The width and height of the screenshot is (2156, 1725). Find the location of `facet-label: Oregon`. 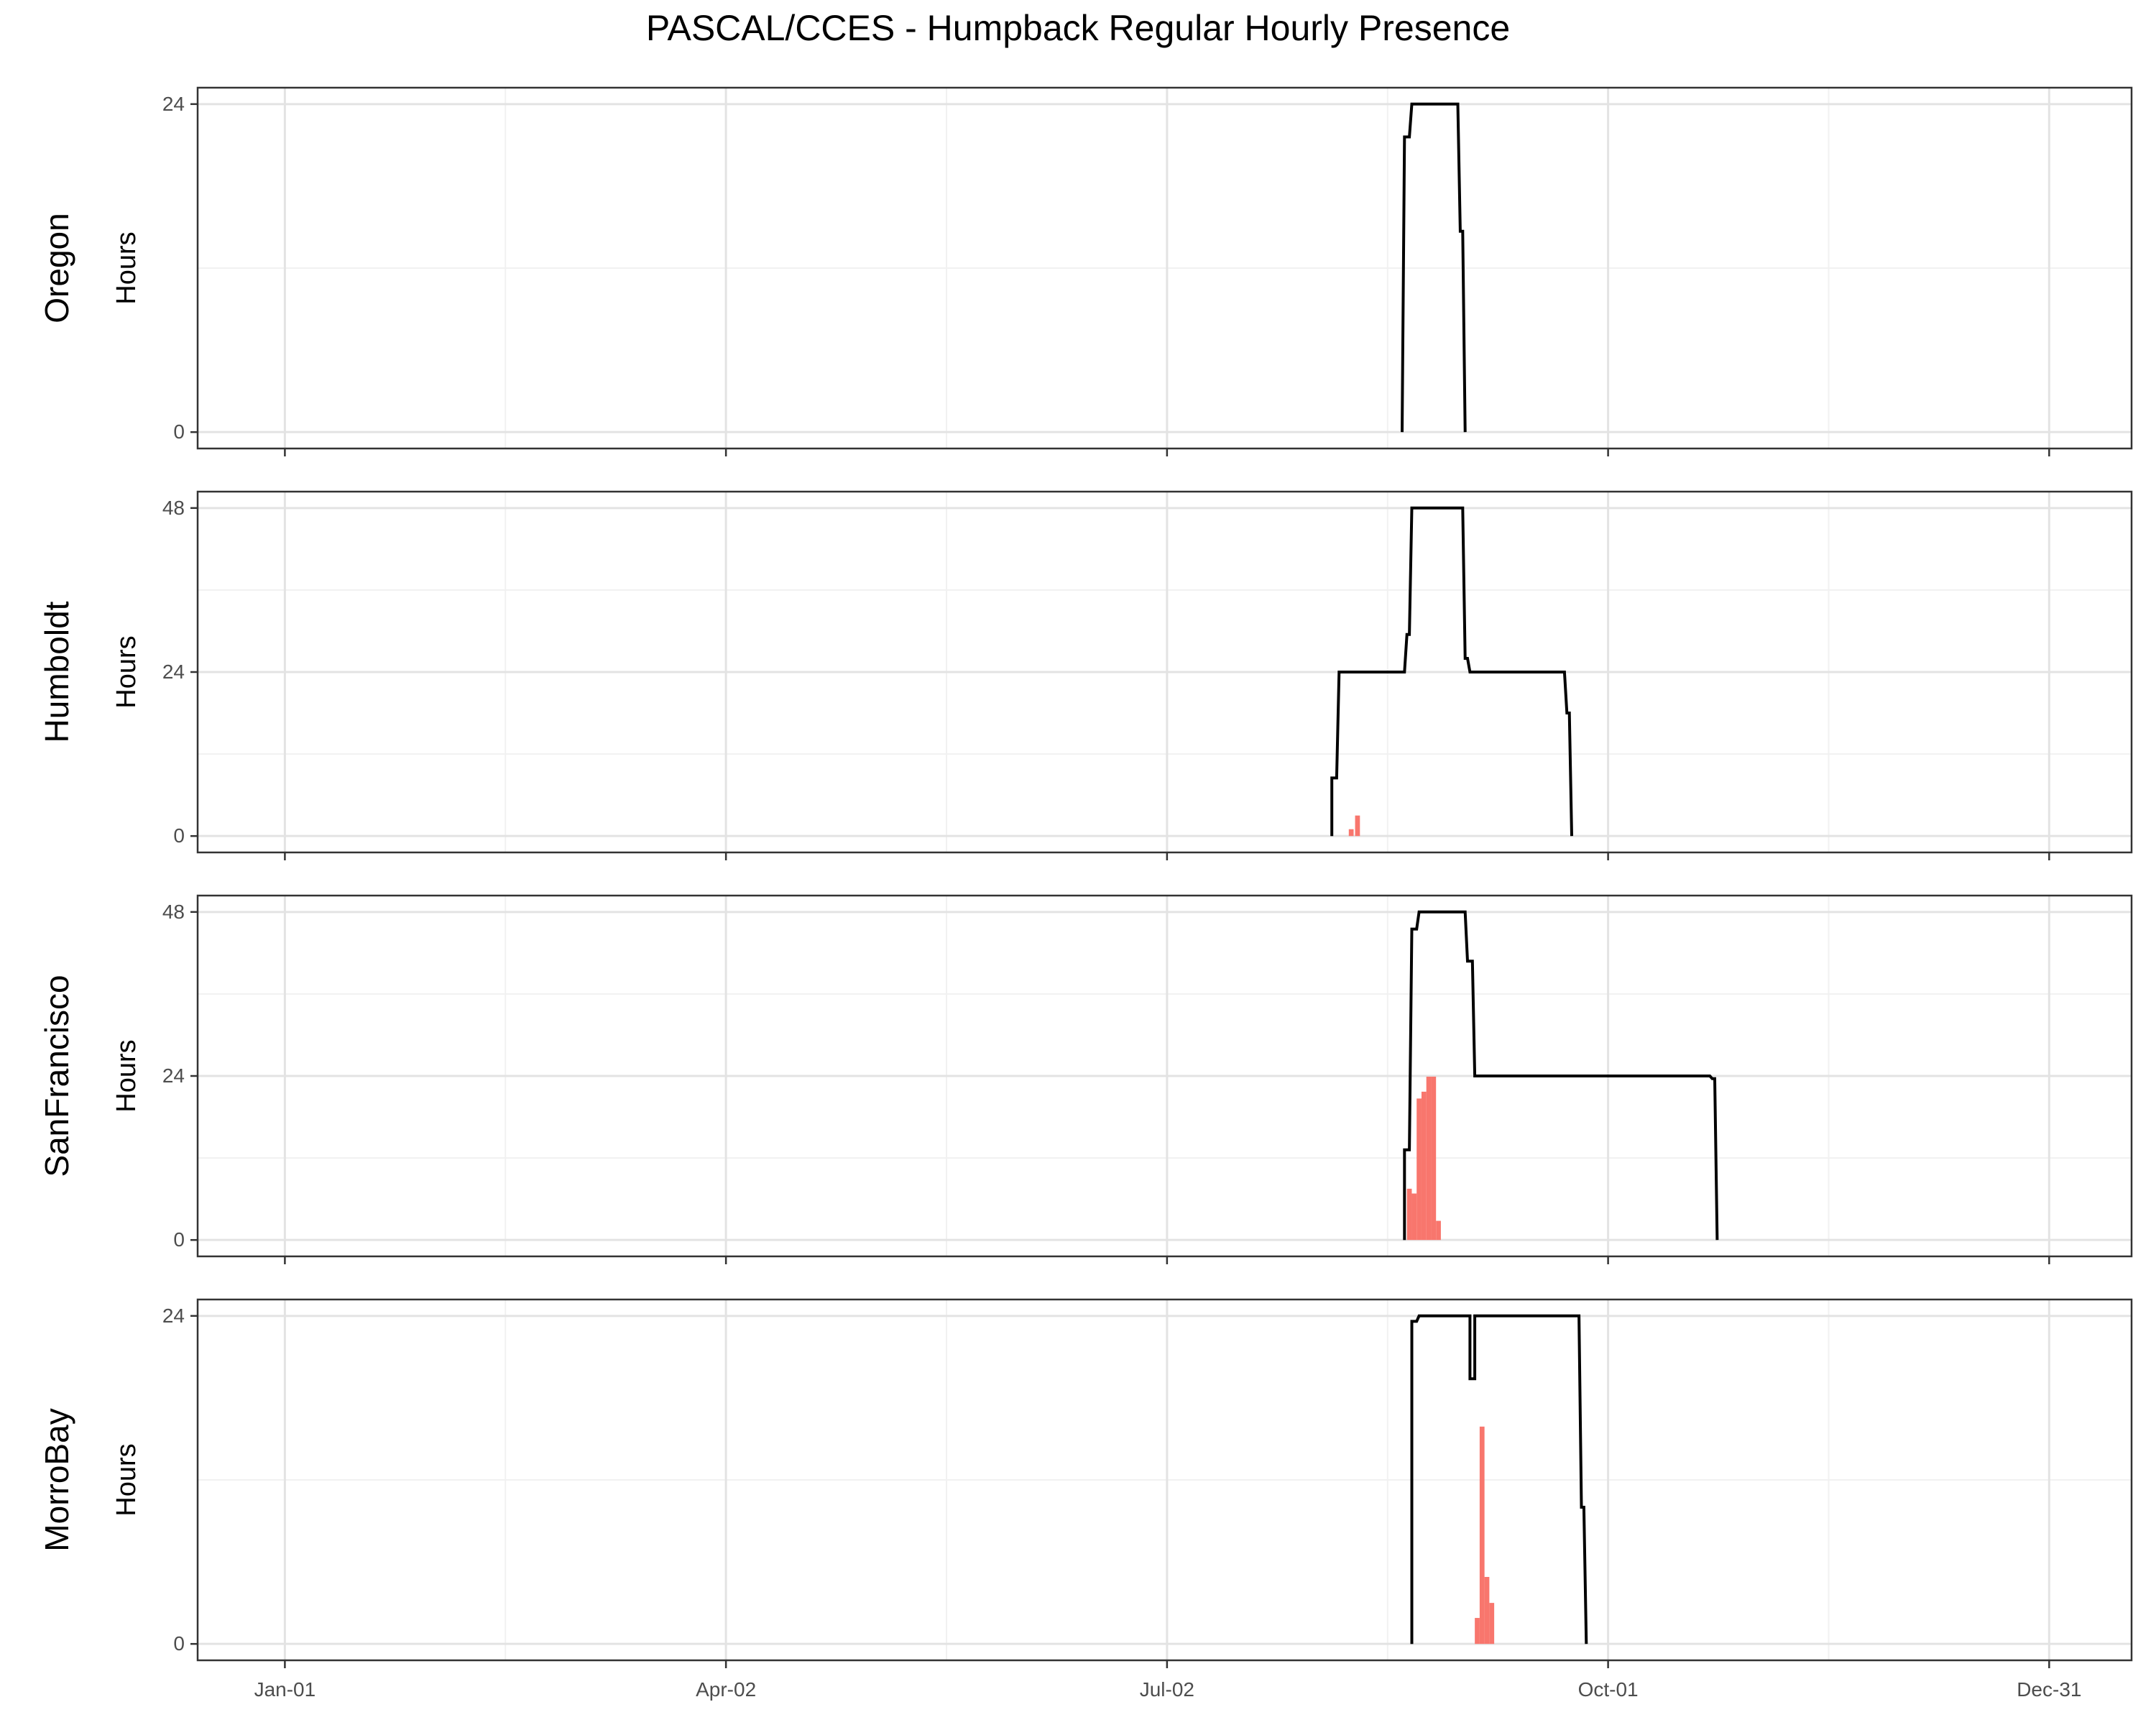

facet-label: Oregon is located at coordinates (57, 268).